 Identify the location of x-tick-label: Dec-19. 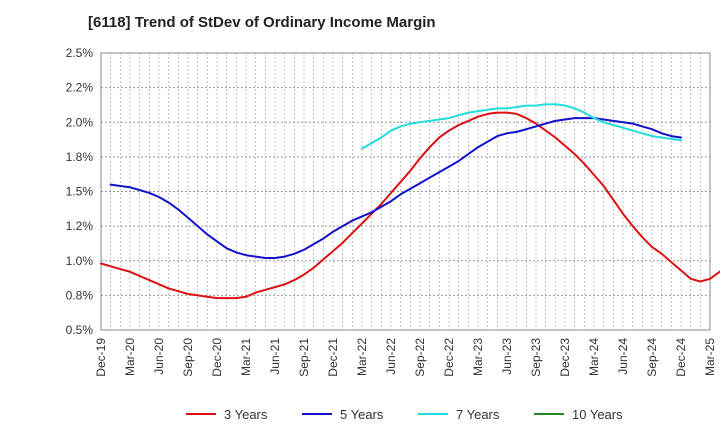
(101, 357).